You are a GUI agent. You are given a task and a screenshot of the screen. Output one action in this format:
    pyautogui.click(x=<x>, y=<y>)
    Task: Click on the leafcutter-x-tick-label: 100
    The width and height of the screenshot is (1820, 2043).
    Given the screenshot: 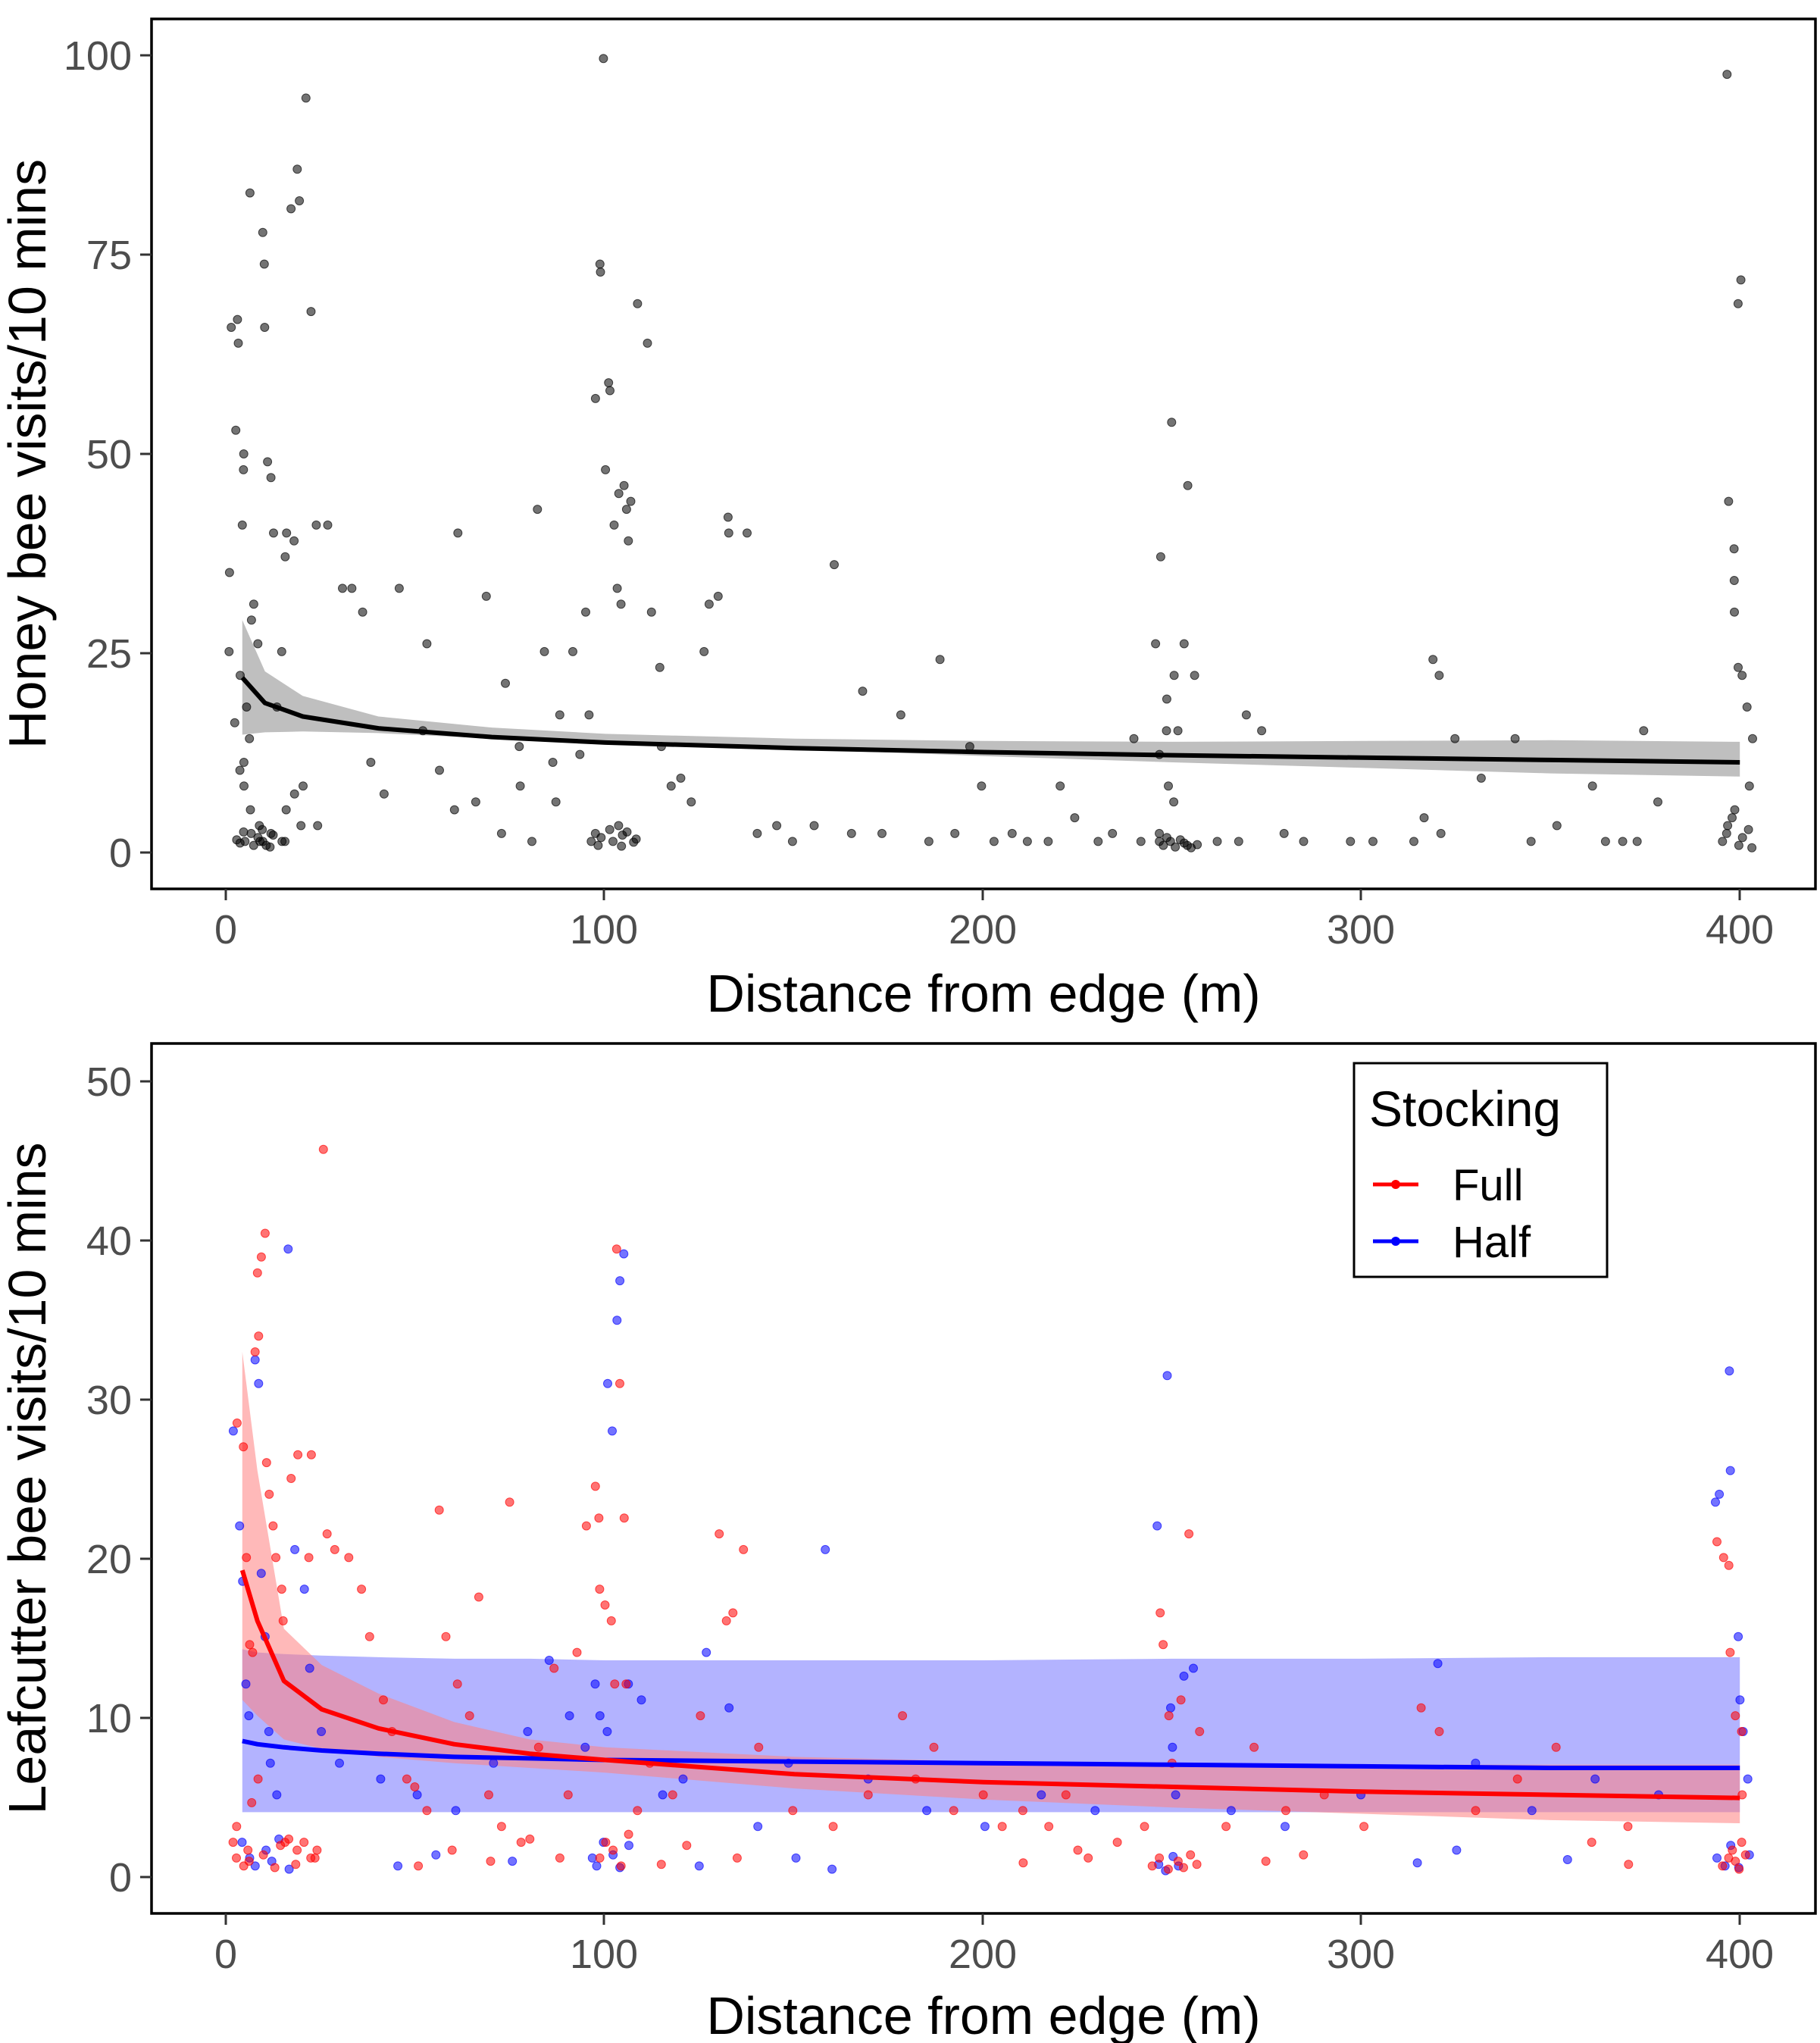 What is the action you would take?
    pyautogui.click(x=604, y=1954)
    